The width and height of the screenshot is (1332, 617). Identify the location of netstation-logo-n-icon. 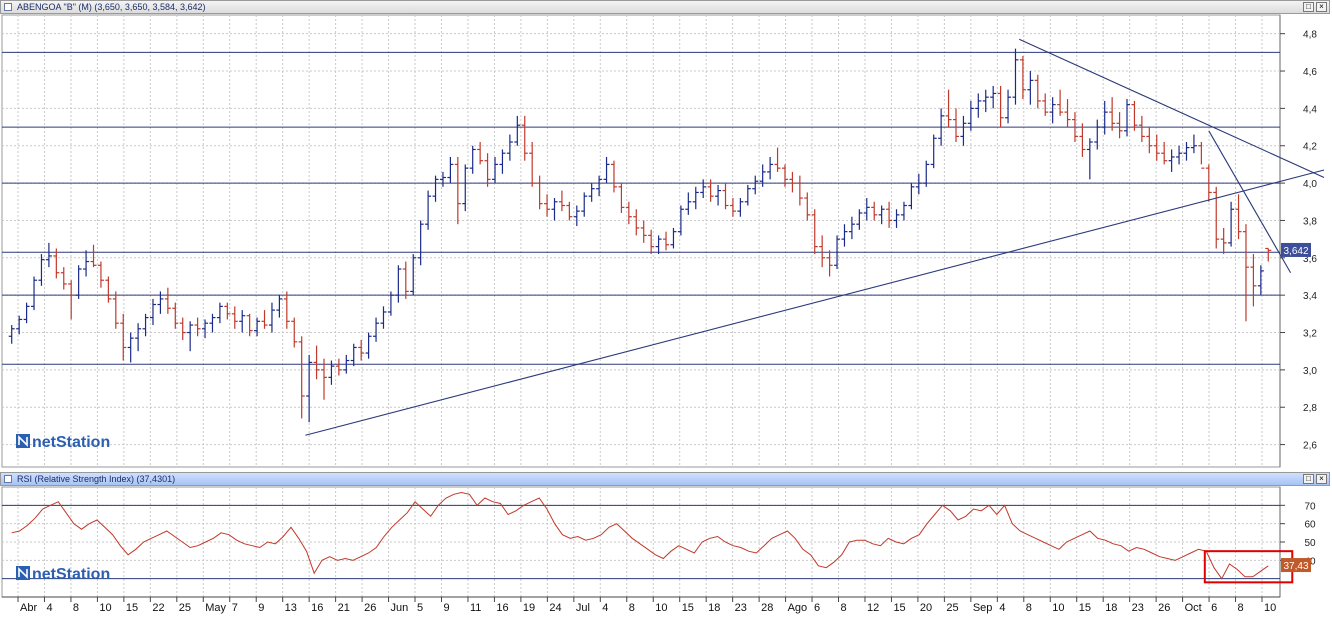
(23, 573).